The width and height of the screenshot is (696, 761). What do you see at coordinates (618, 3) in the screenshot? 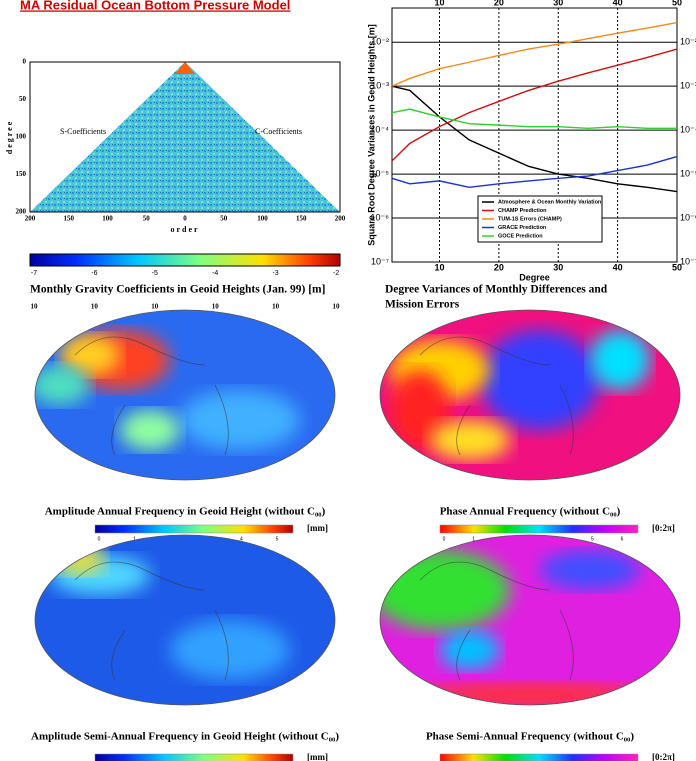
I see `x-tick-label-top: 40` at bounding box center [618, 3].